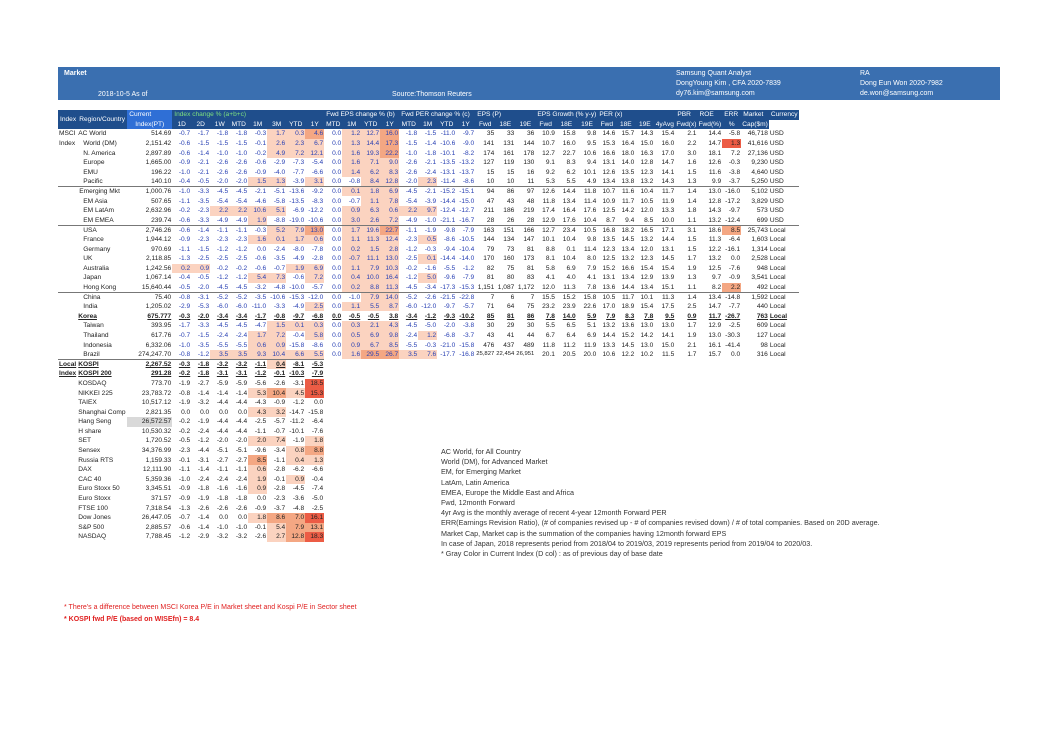  Describe the element at coordinates (449, 335) in the screenshot. I see `value-cell: -6.8` at that location.